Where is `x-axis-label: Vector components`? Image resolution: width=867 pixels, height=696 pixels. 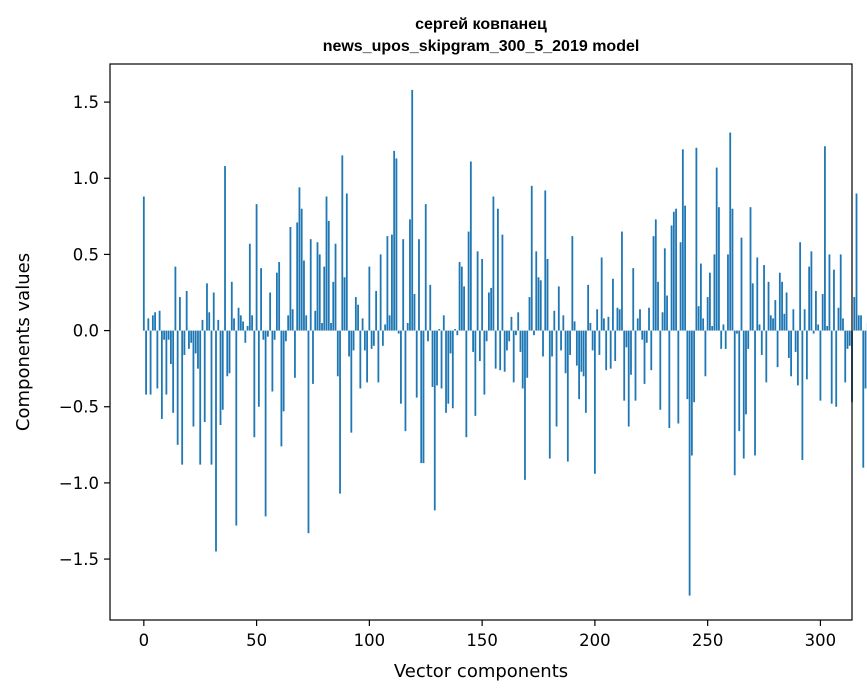
x-axis-label: Vector components is located at coordinates (481, 671).